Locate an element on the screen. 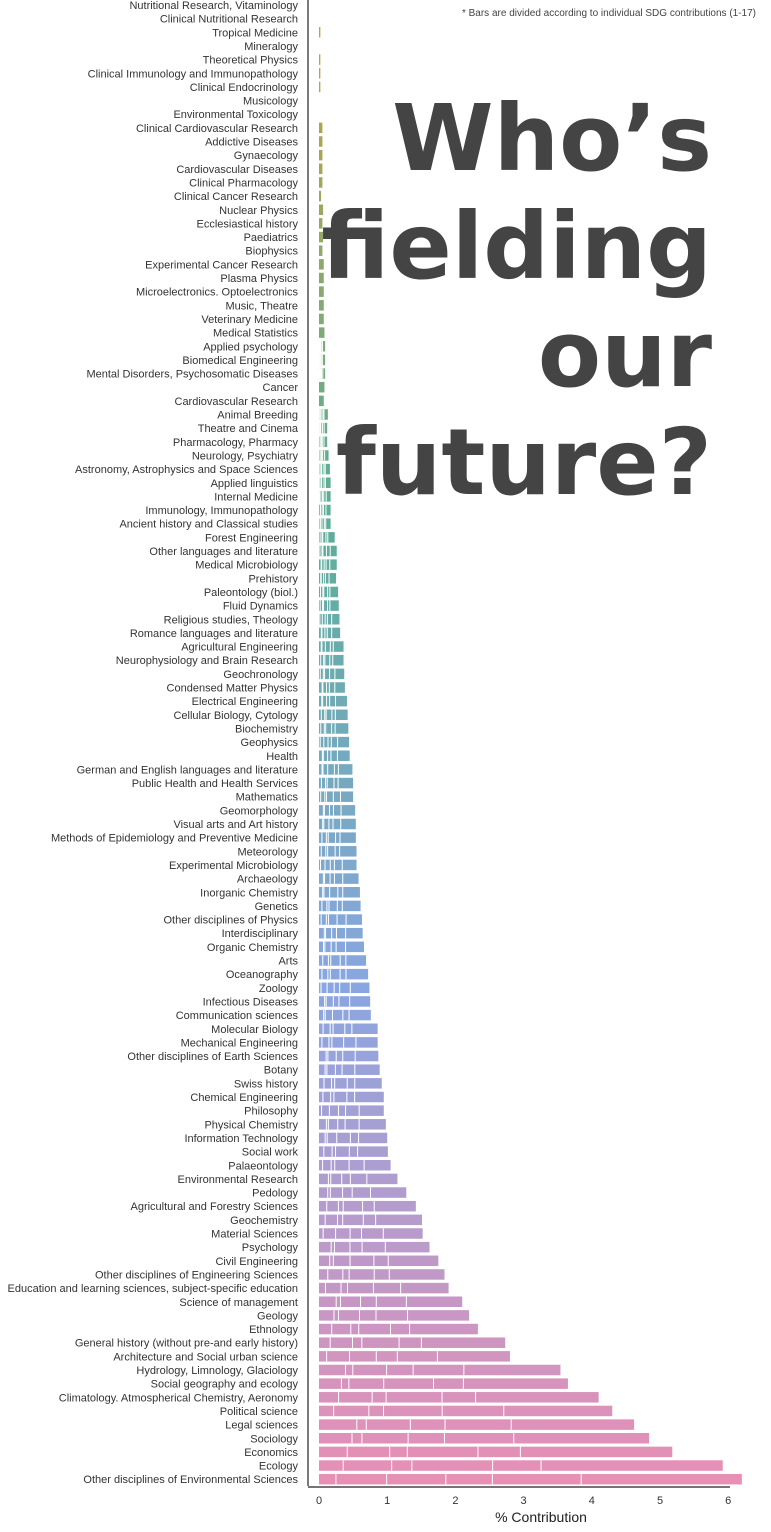 The image size is (771, 1532). headline-line-1: Who’s is located at coordinates (552, 138).